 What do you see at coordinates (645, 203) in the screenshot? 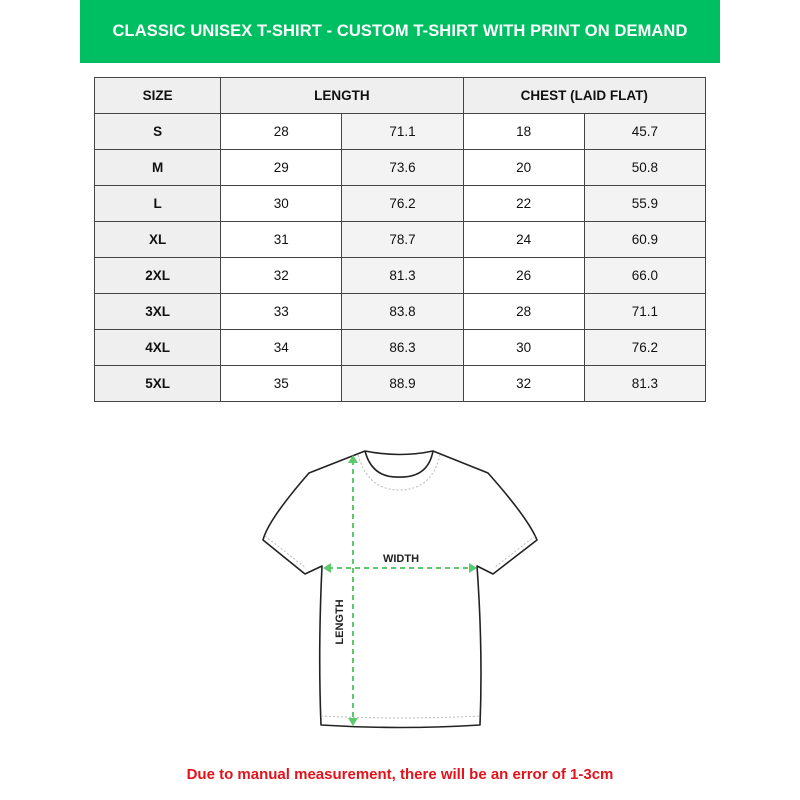
I see `chest-cm-cell: 55.9` at bounding box center [645, 203].